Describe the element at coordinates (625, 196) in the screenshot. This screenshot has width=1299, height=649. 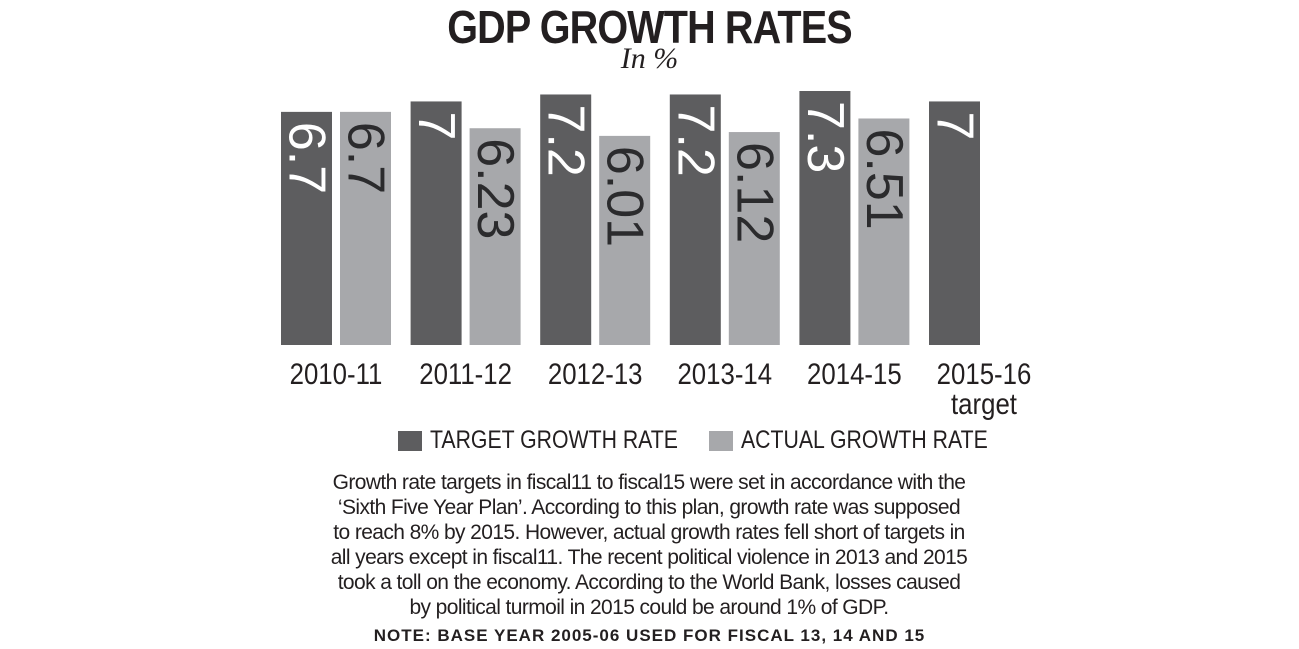
I see `data-label-actual-2: 6.01` at that location.